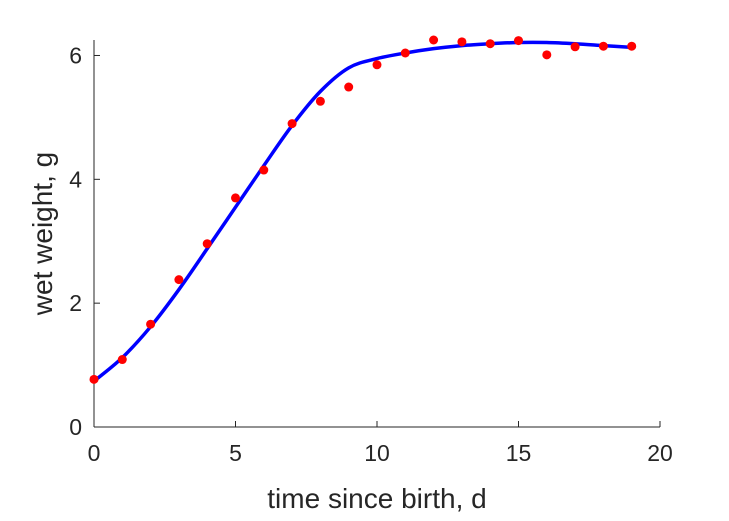 This screenshot has height=521, width=729. I want to click on y-tick-label: 2, so click(75, 303).